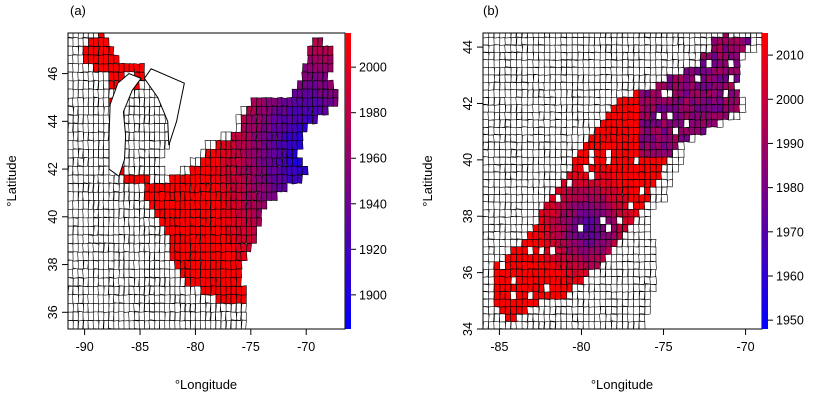 The width and height of the screenshot is (830, 415). I want to click on panel-a-colorbar-tick-label: 1940, so click(373, 204).